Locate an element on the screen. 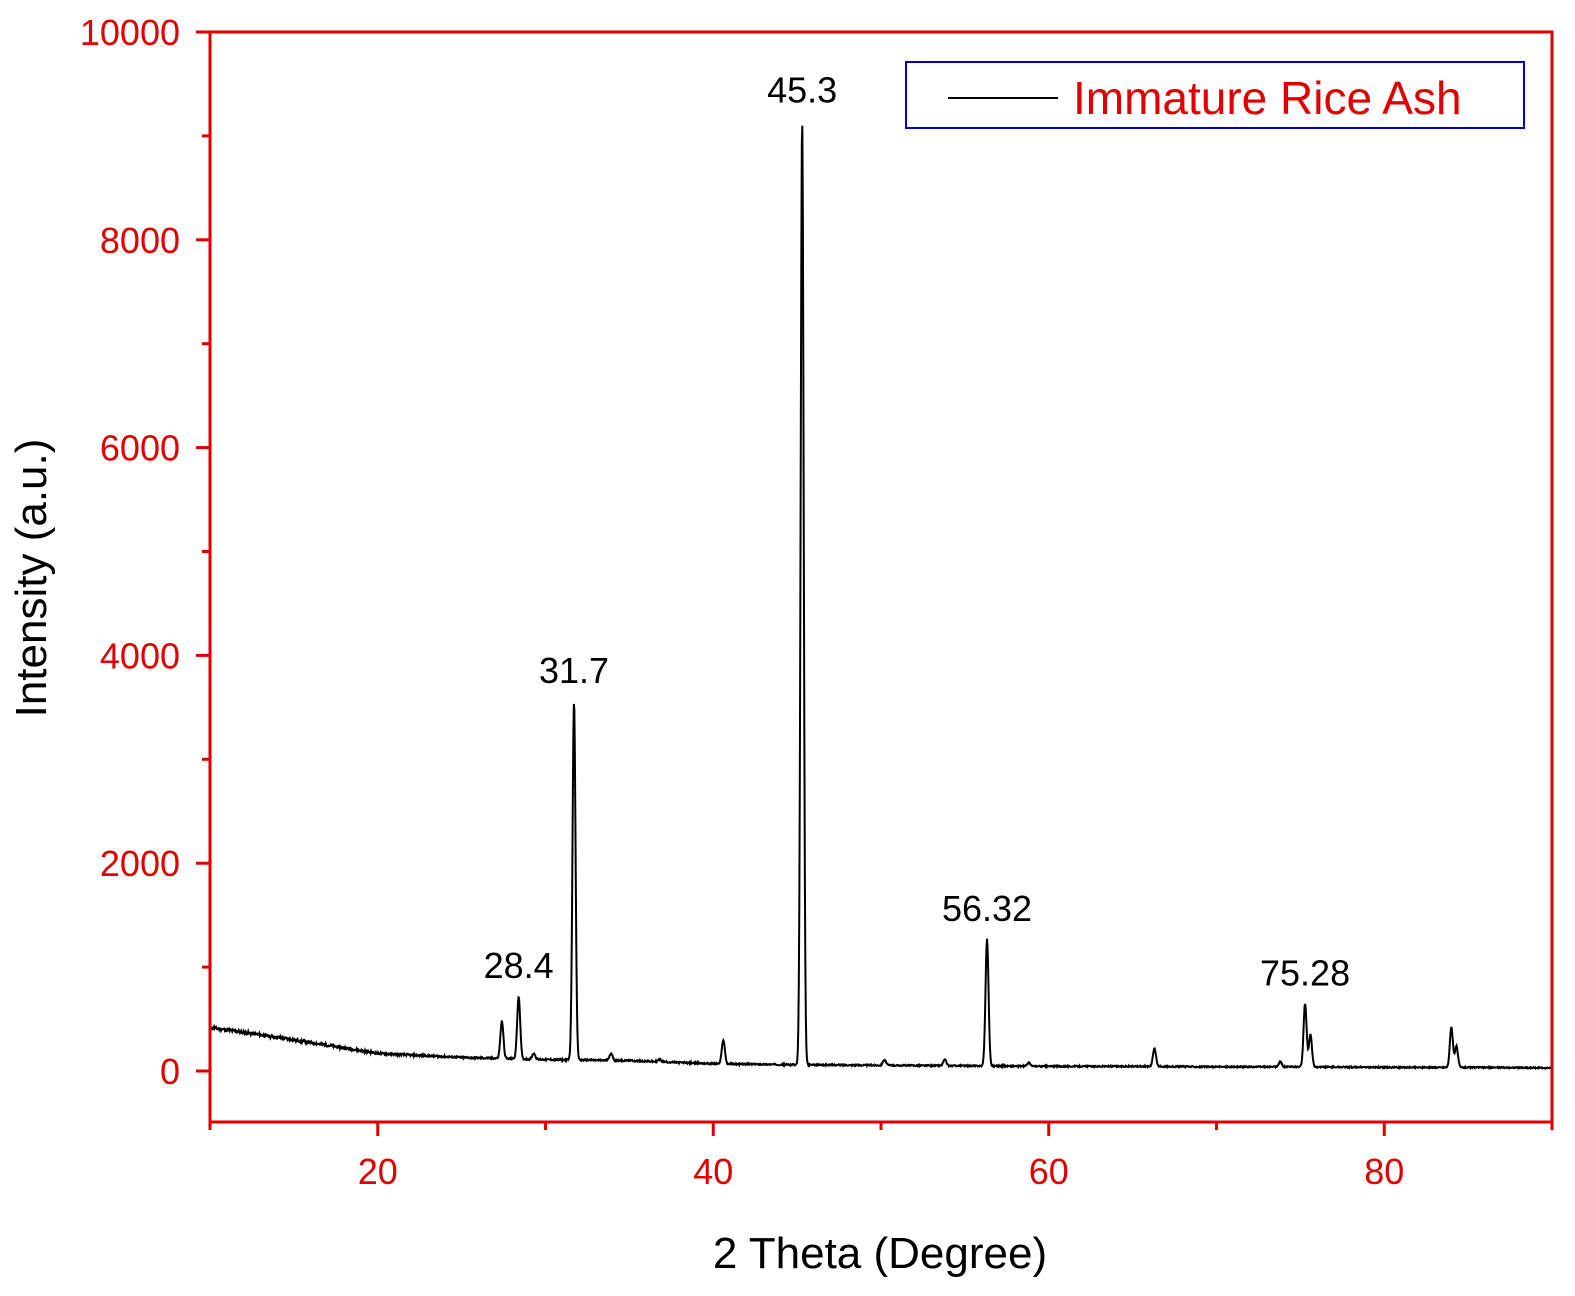  peak-label: 31.7 is located at coordinates (574, 670).